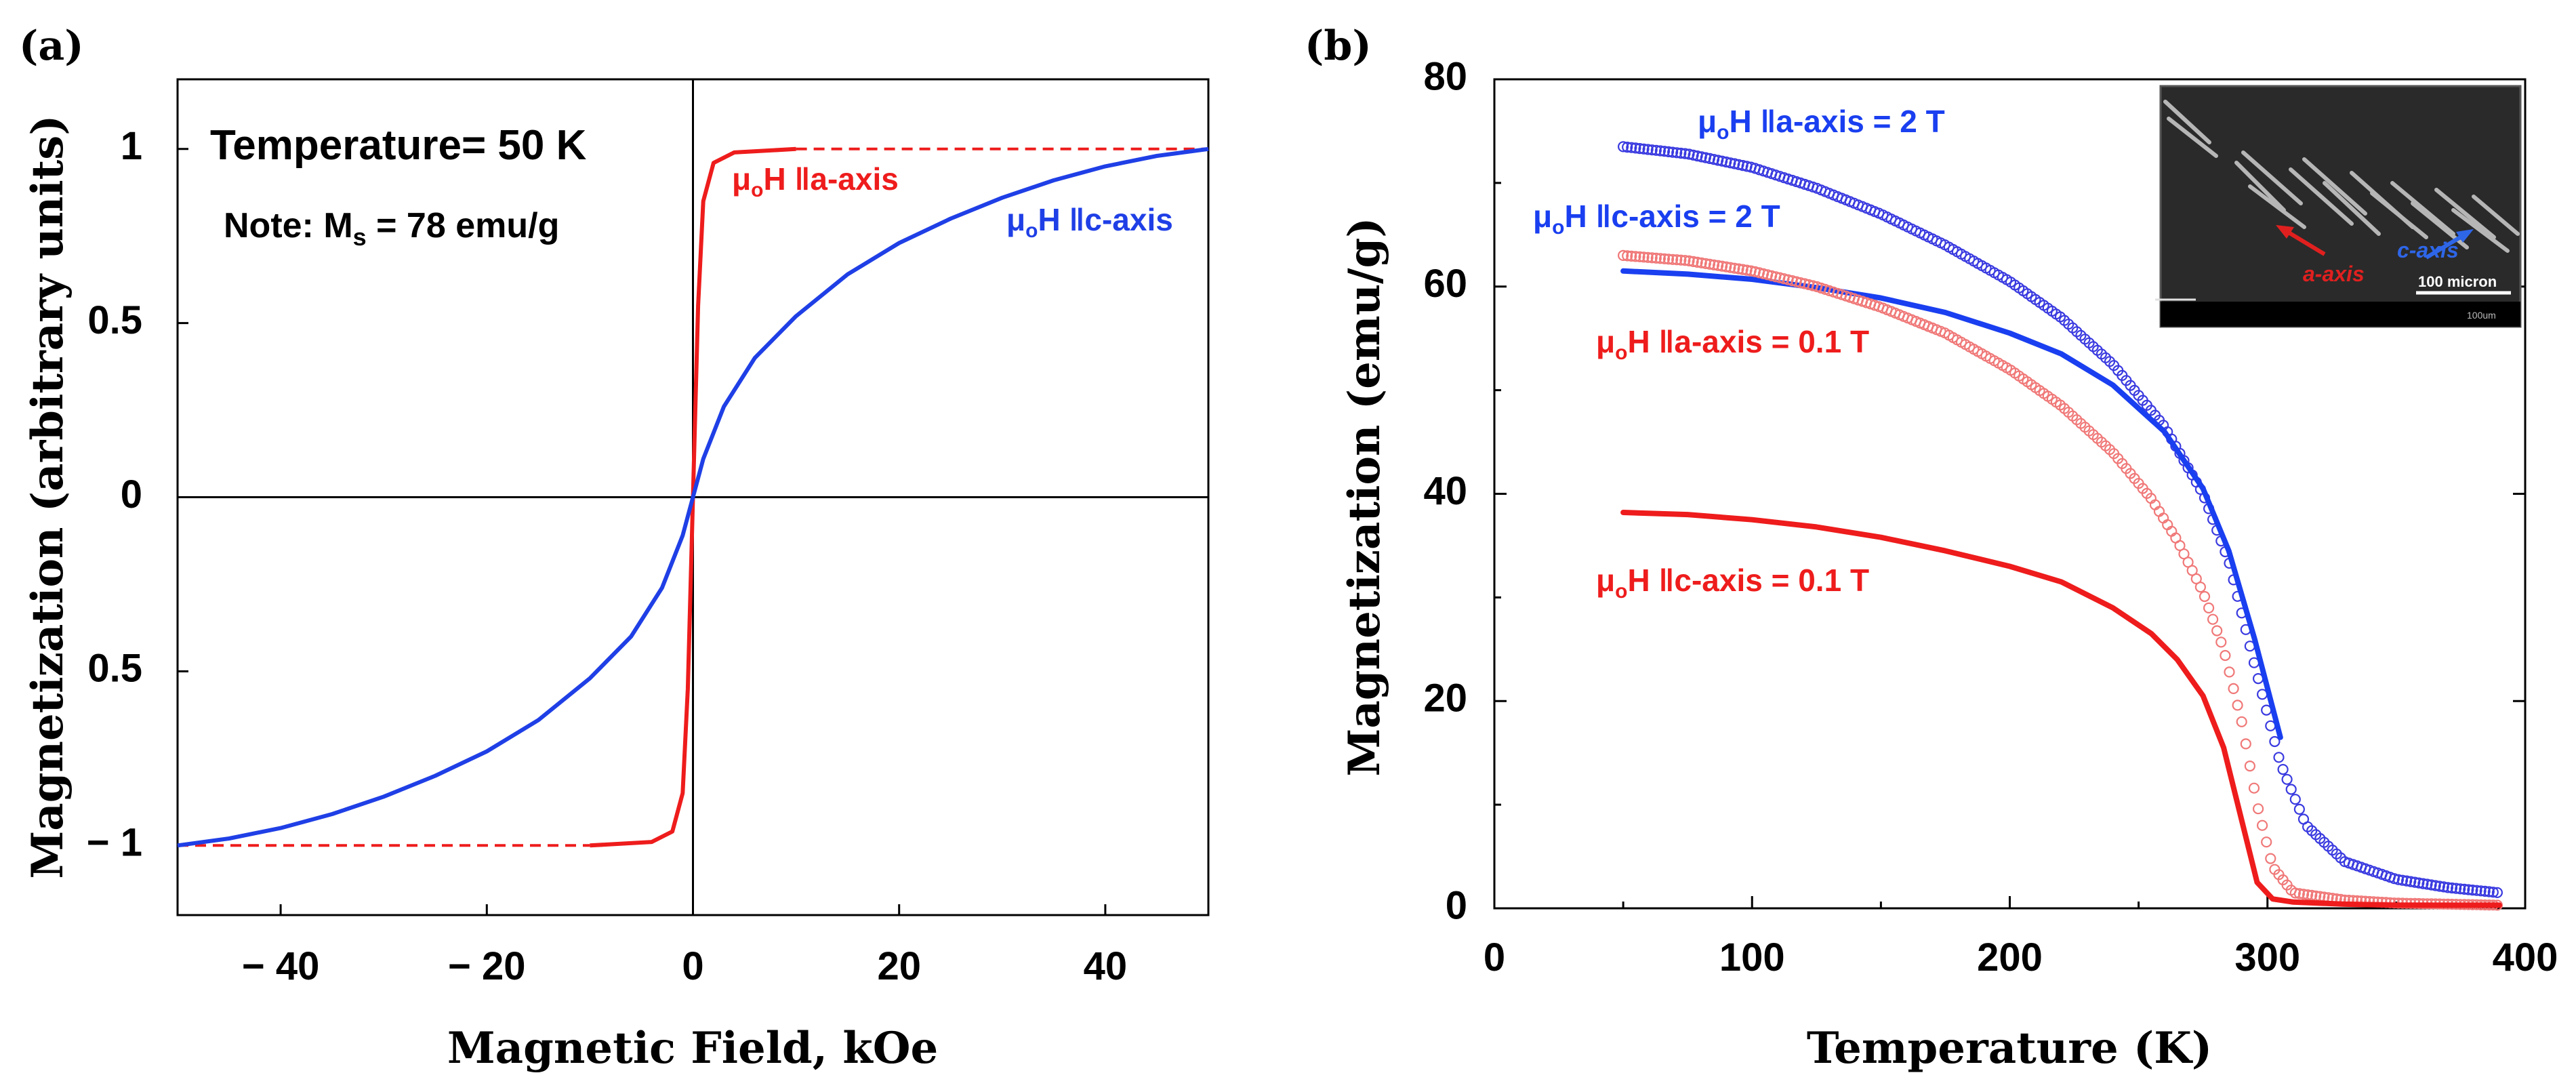 This screenshot has width=2576, height=1092. I want to click on c-axis-2T-line, so click(1952, 504).